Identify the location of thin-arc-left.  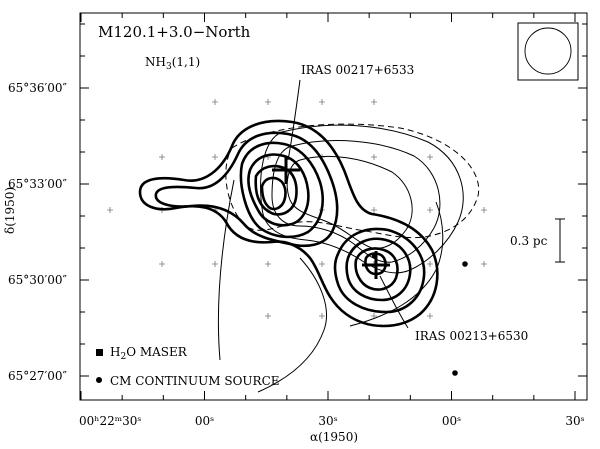
(226, 270).